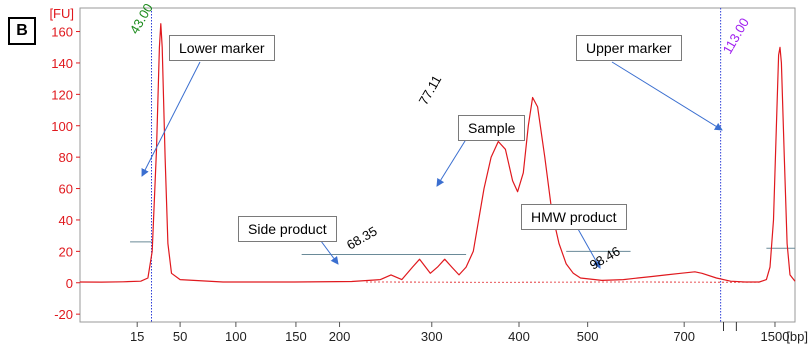  I want to click on y-tick-label: 0, so click(69, 283).